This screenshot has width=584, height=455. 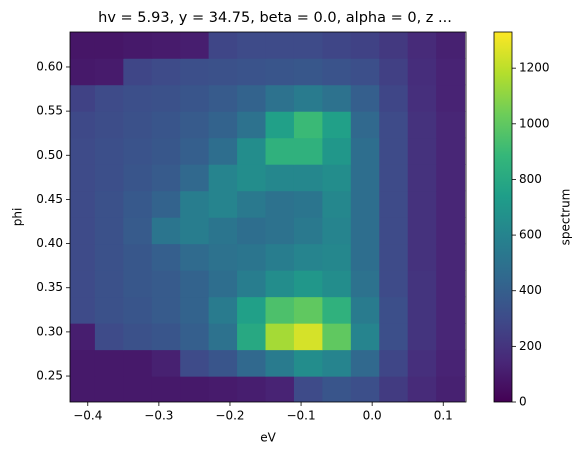 What do you see at coordinates (566, 217) in the screenshot?
I see `colorbar-label: spectrum` at bounding box center [566, 217].